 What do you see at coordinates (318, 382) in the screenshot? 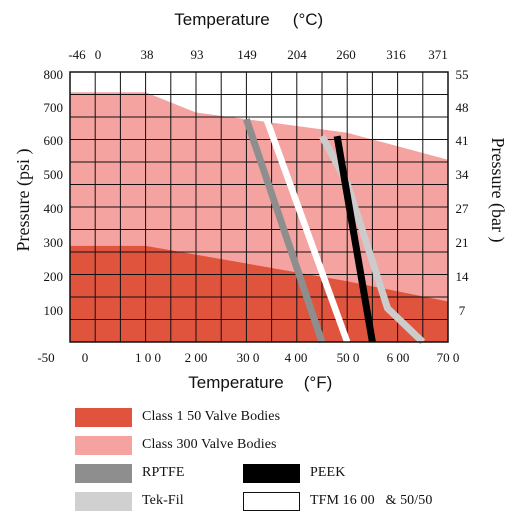
I see `bottom-axis-unit: (°F)` at bounding box center [318, 382].